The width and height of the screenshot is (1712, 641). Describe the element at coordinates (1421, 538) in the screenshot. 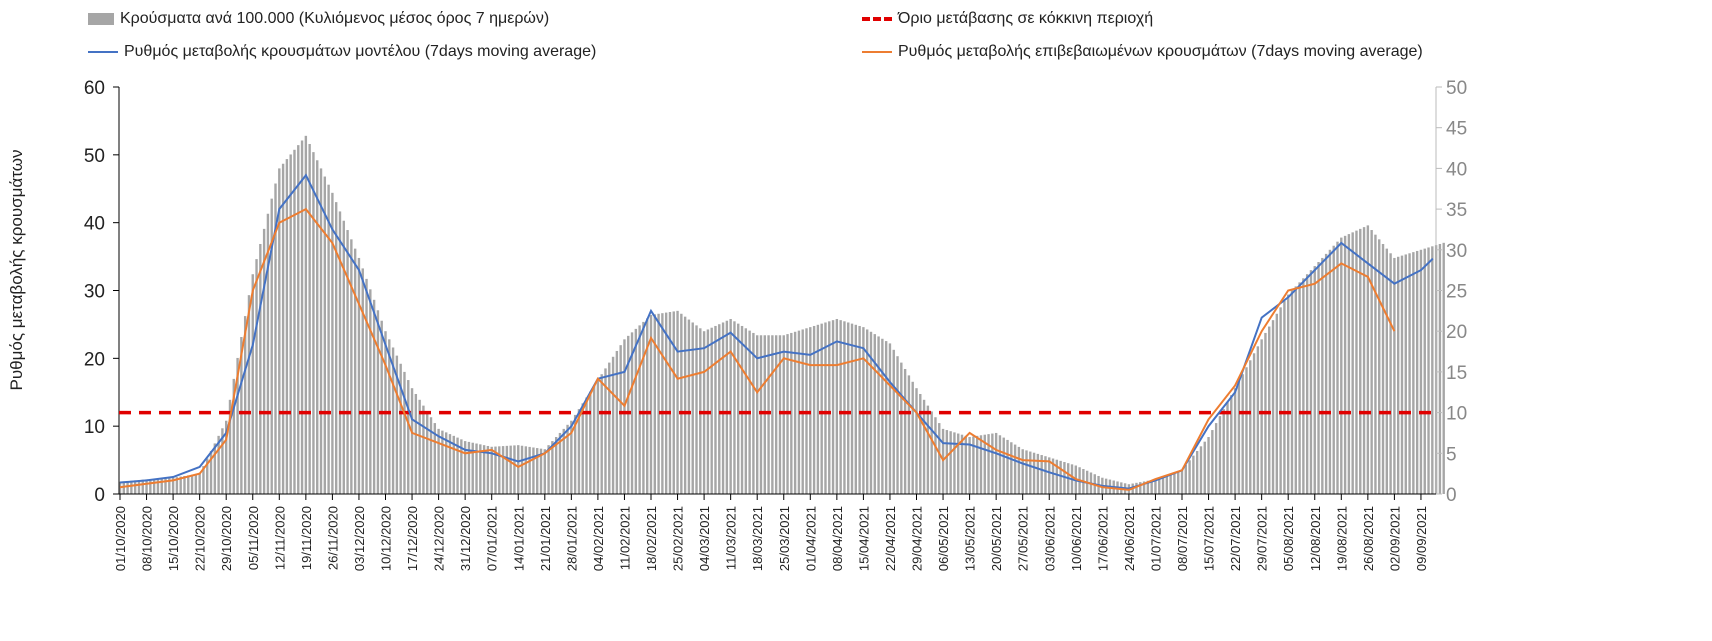

I see `x-tick-label: 09/09/2021` at that location.